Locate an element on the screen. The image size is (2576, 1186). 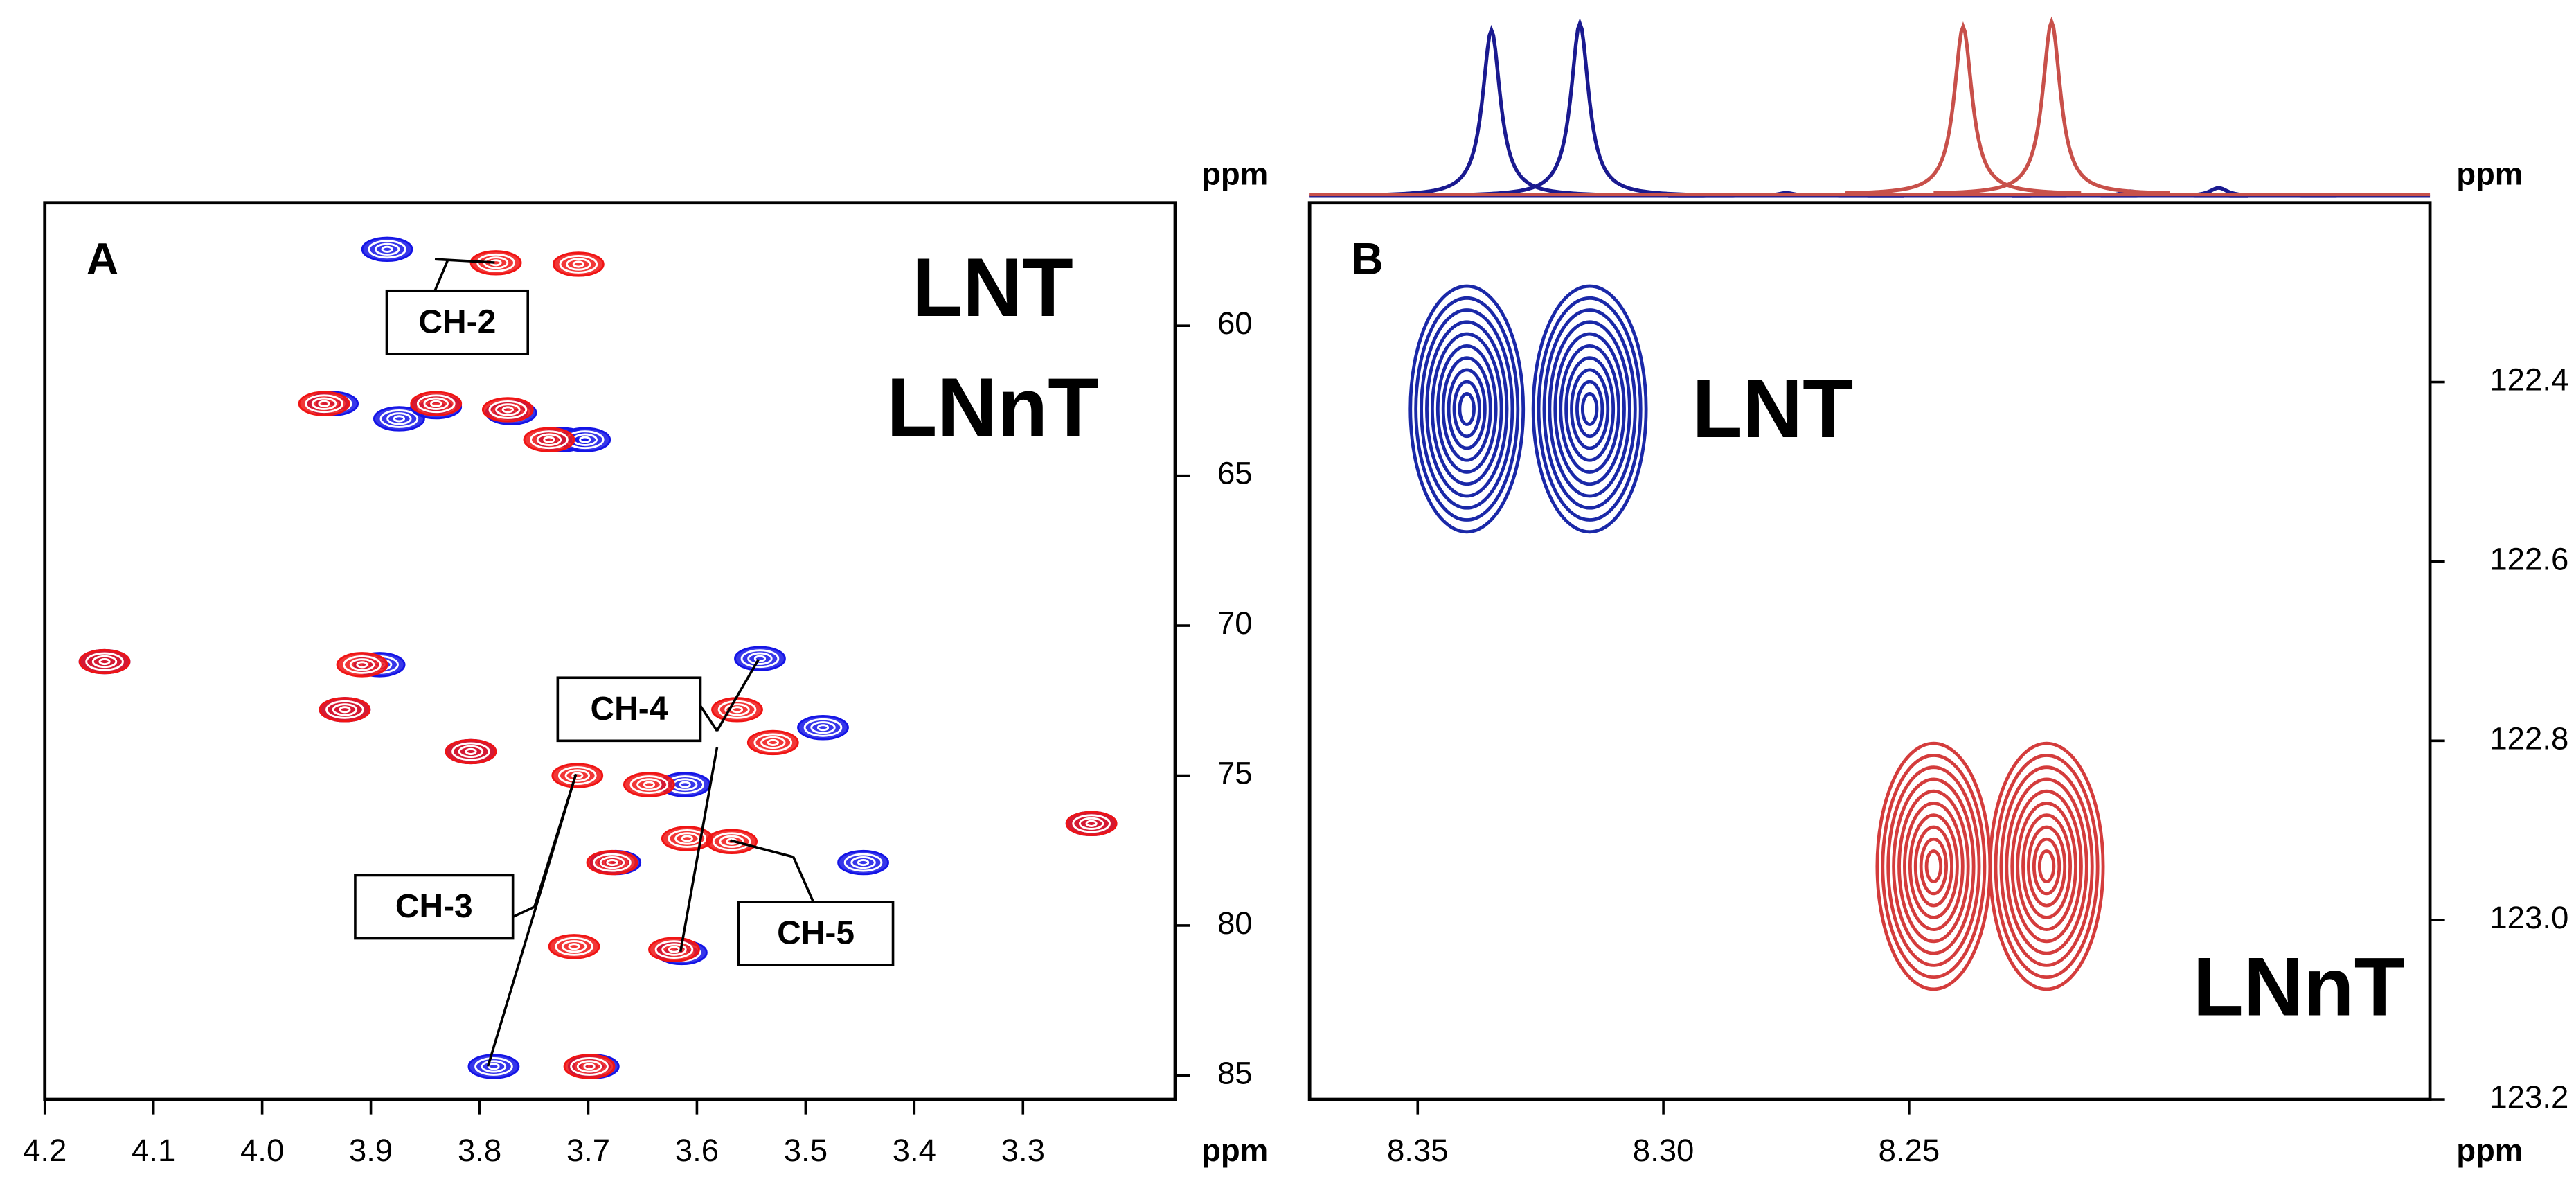
x-tick-label: 3.8 is located at coordinates (479, 1150).